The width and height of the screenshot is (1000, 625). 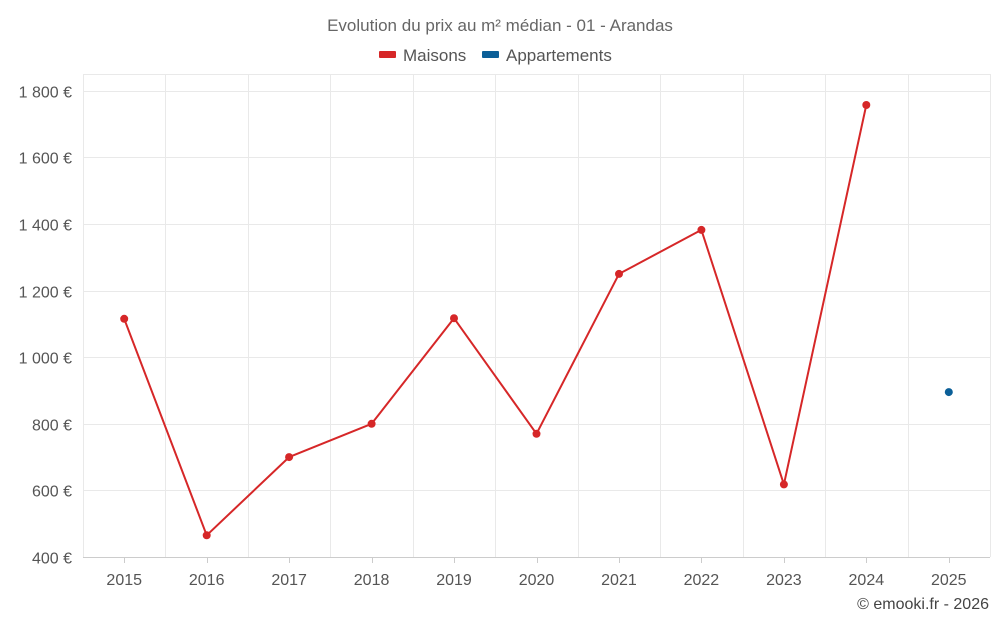 What do you see at coordinates (45, 226) in the screenshot?
I see `y-tick-label: 1 400 €` at bounding box center [45, 226].